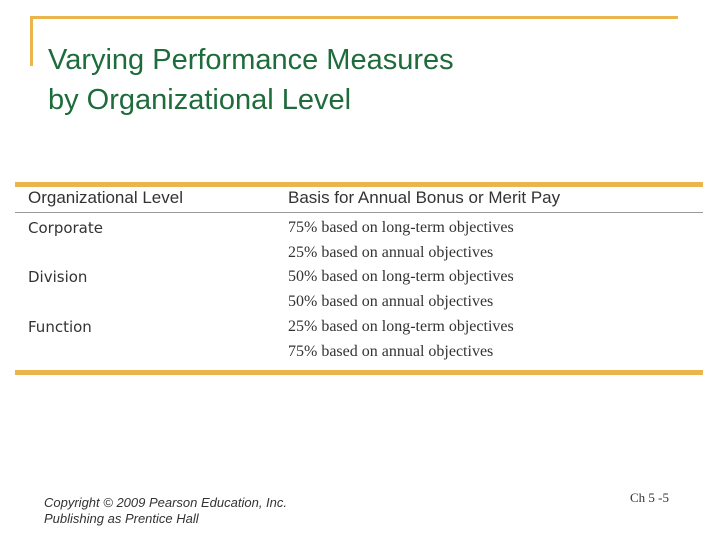 This screenshot has height=540, width=720. Describe the element at coordinates (354, 17) in the screenshot. I see `frame-top` at that location.